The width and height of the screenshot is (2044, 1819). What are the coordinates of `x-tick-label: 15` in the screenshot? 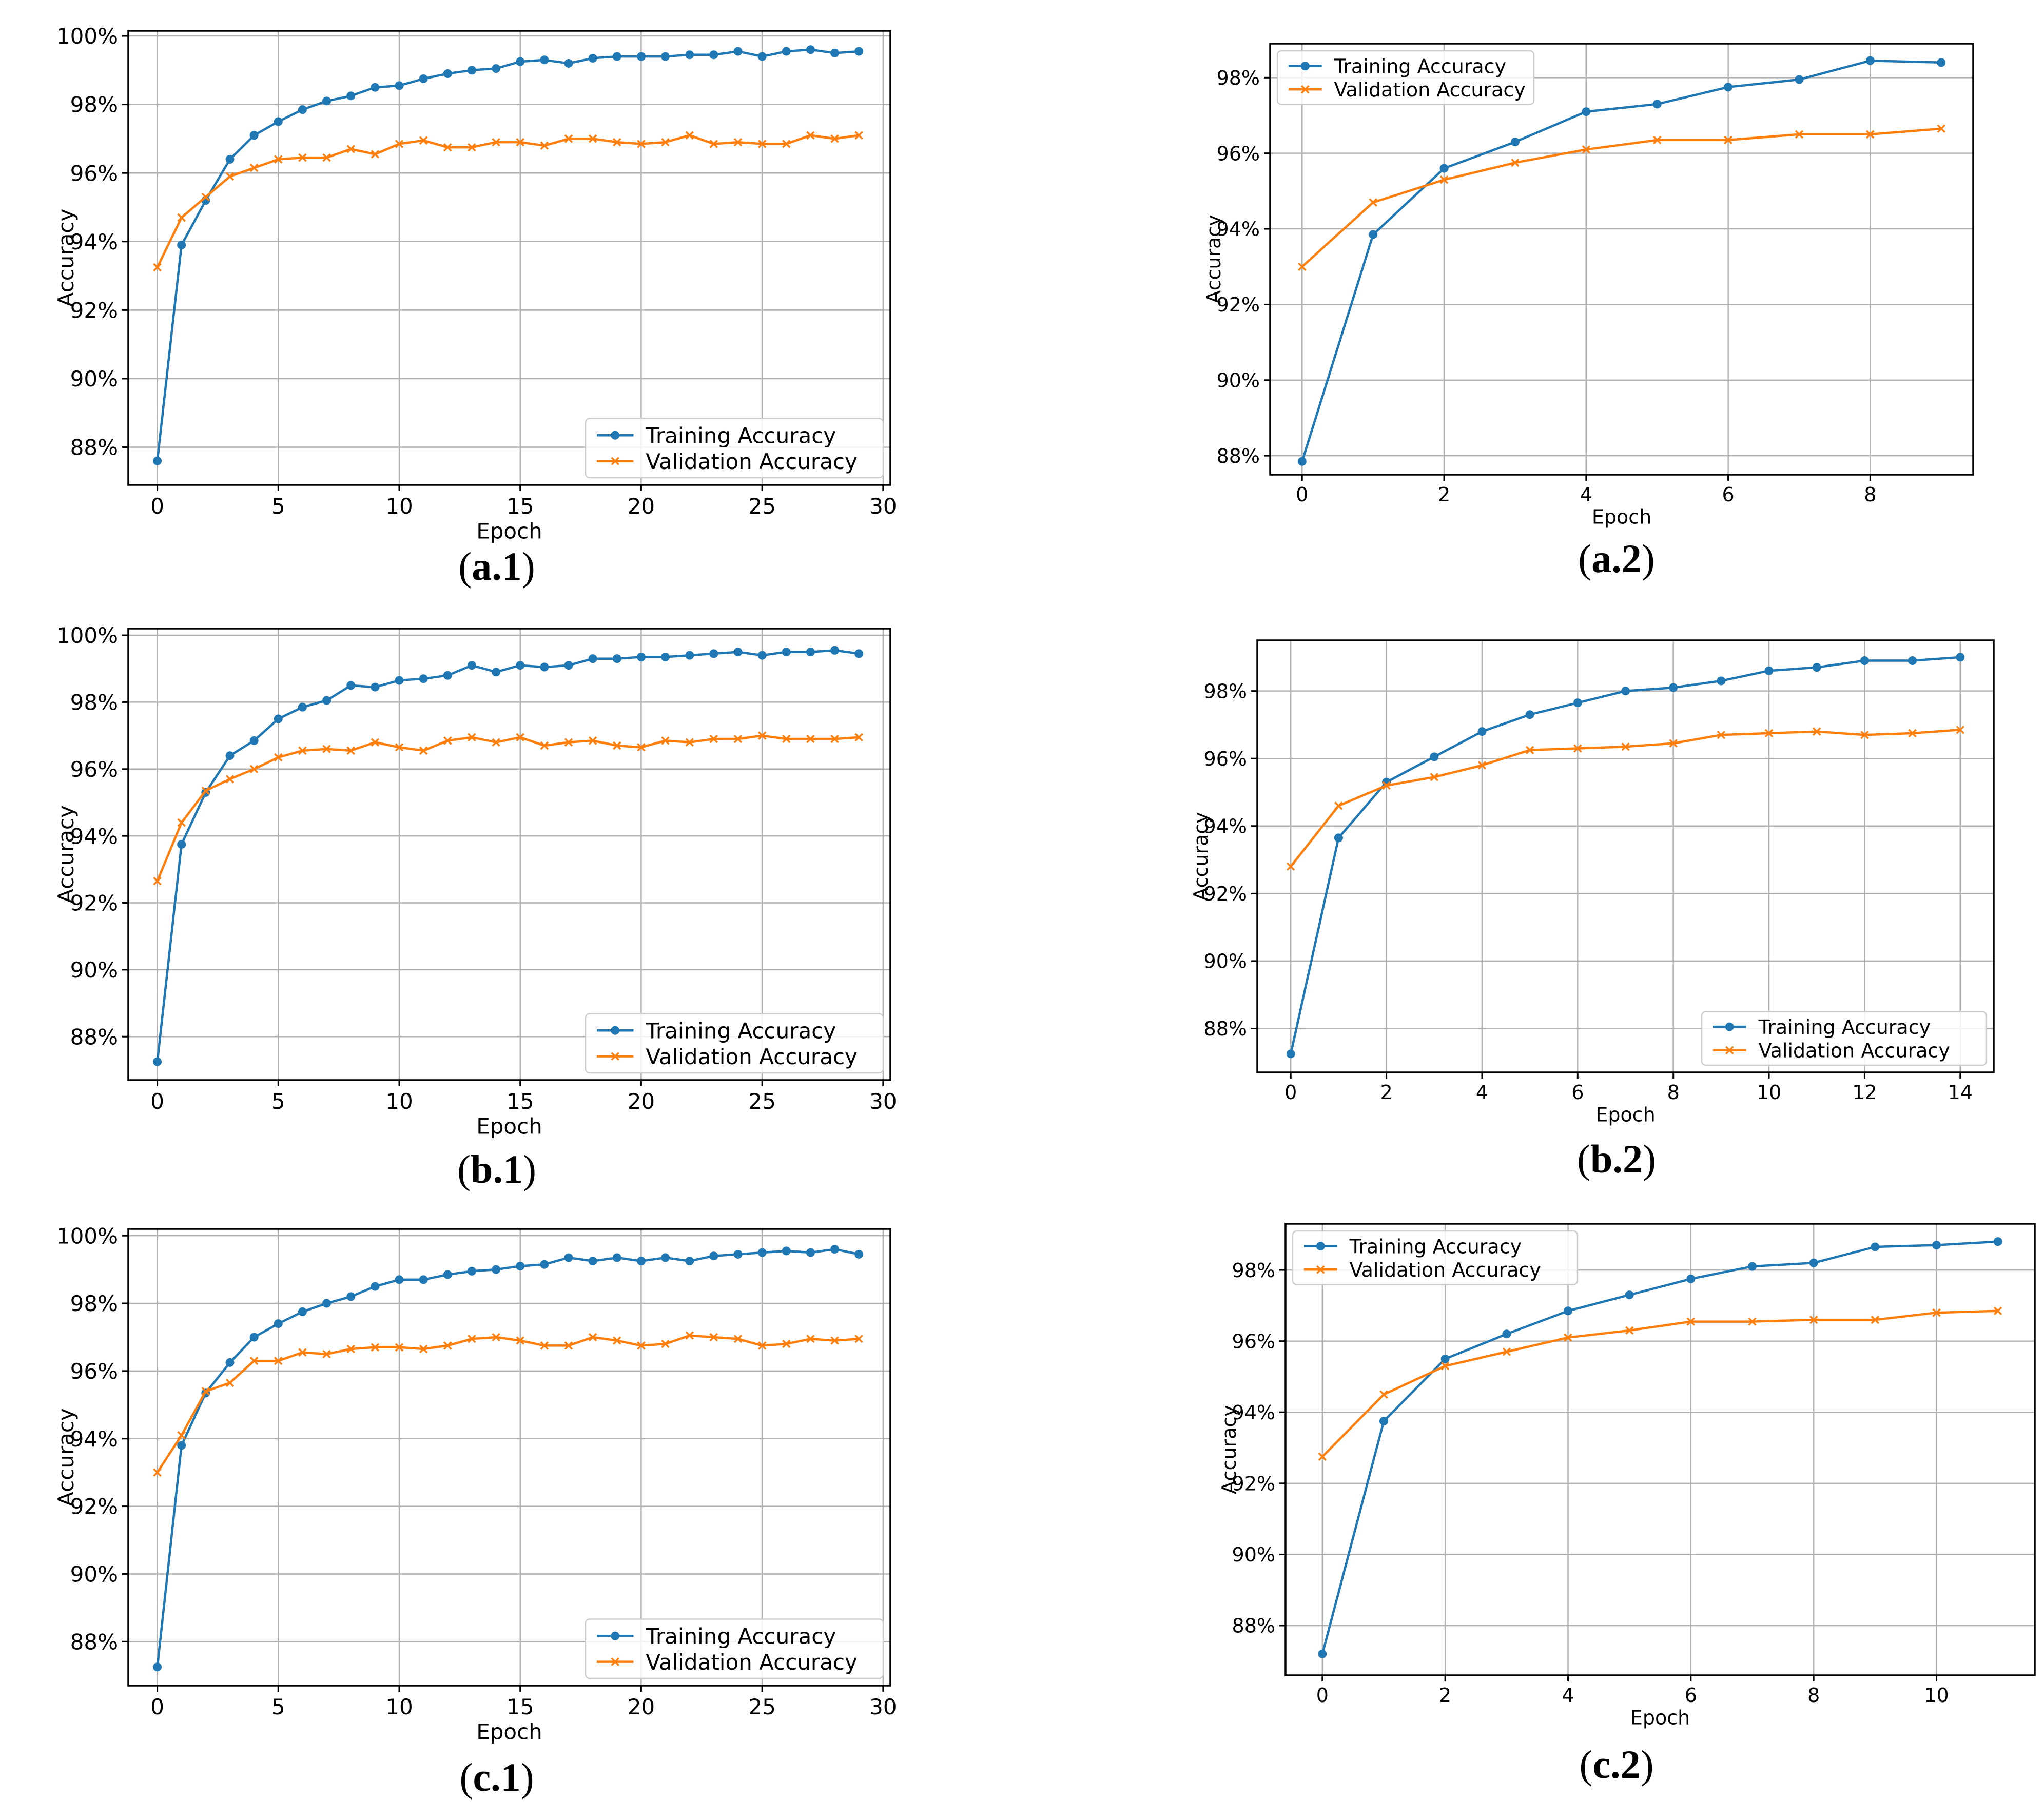 It's located at (520, 1706).